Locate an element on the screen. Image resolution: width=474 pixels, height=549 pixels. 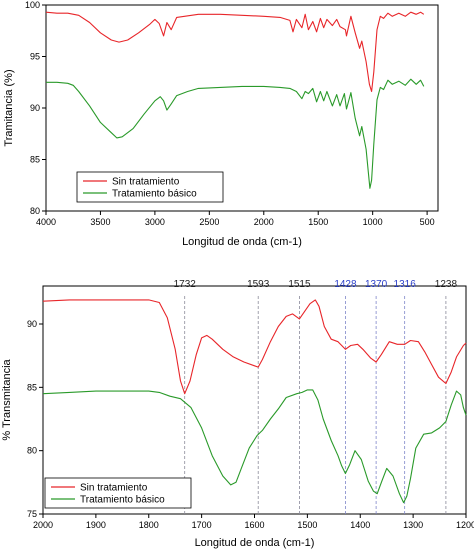
x-tick-label: 4000 is located at coordinates (46, 222).